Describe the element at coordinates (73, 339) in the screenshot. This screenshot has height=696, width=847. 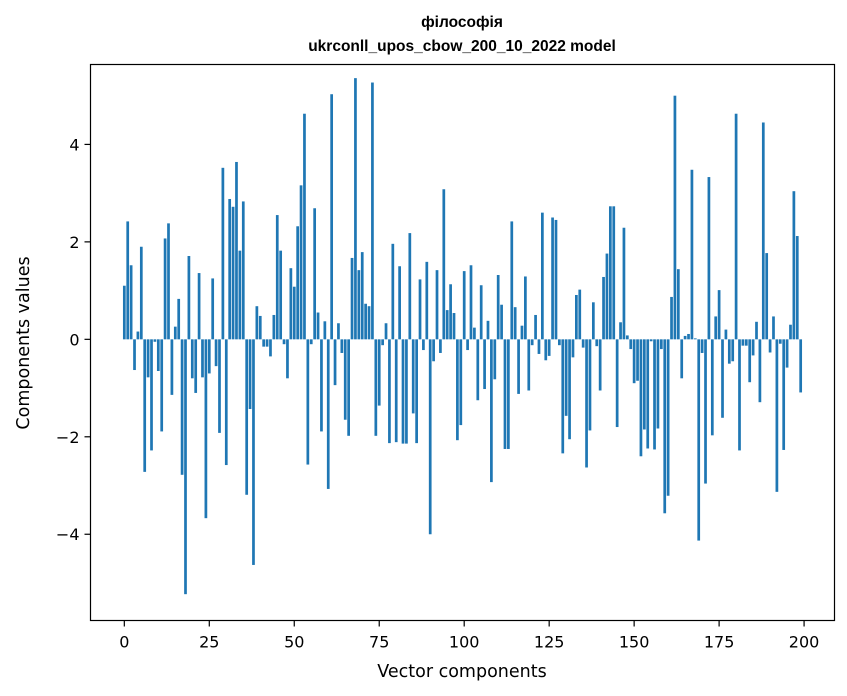
I see `y-axis-ticks: −4 −2 0 2 4` at that location.